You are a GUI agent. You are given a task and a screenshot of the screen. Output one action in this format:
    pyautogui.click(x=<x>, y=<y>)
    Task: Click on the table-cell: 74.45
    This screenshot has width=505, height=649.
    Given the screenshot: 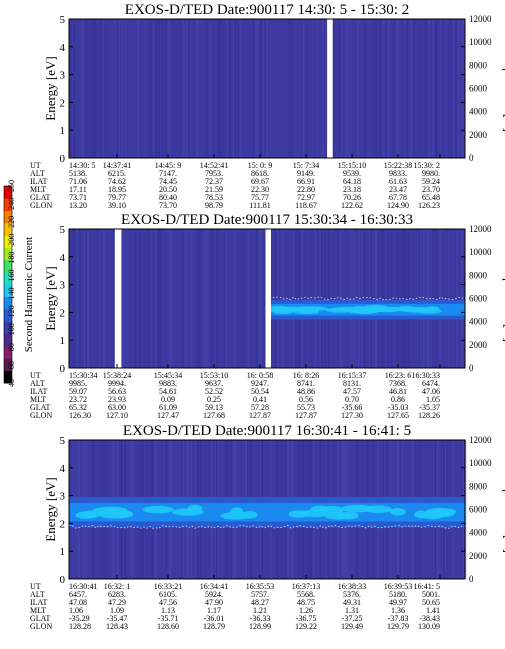 What is the action you would take?
    pyautogui.click(x=168, y=181)
    